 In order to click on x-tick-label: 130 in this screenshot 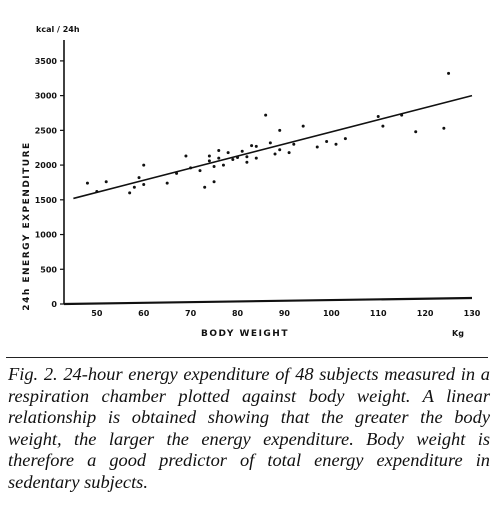, I will do `click(472, 313)`.